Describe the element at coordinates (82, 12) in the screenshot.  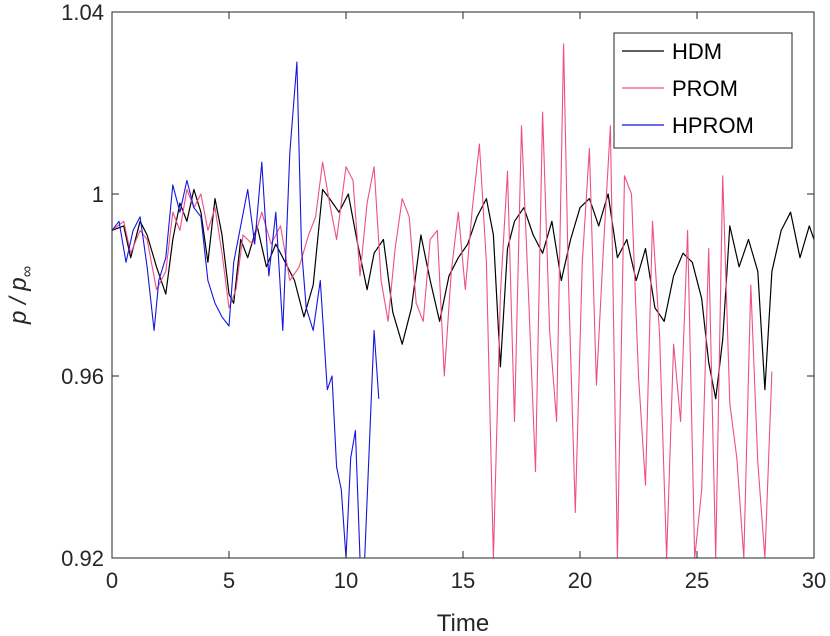
I see `y-tick-label: 1.04` at that location.